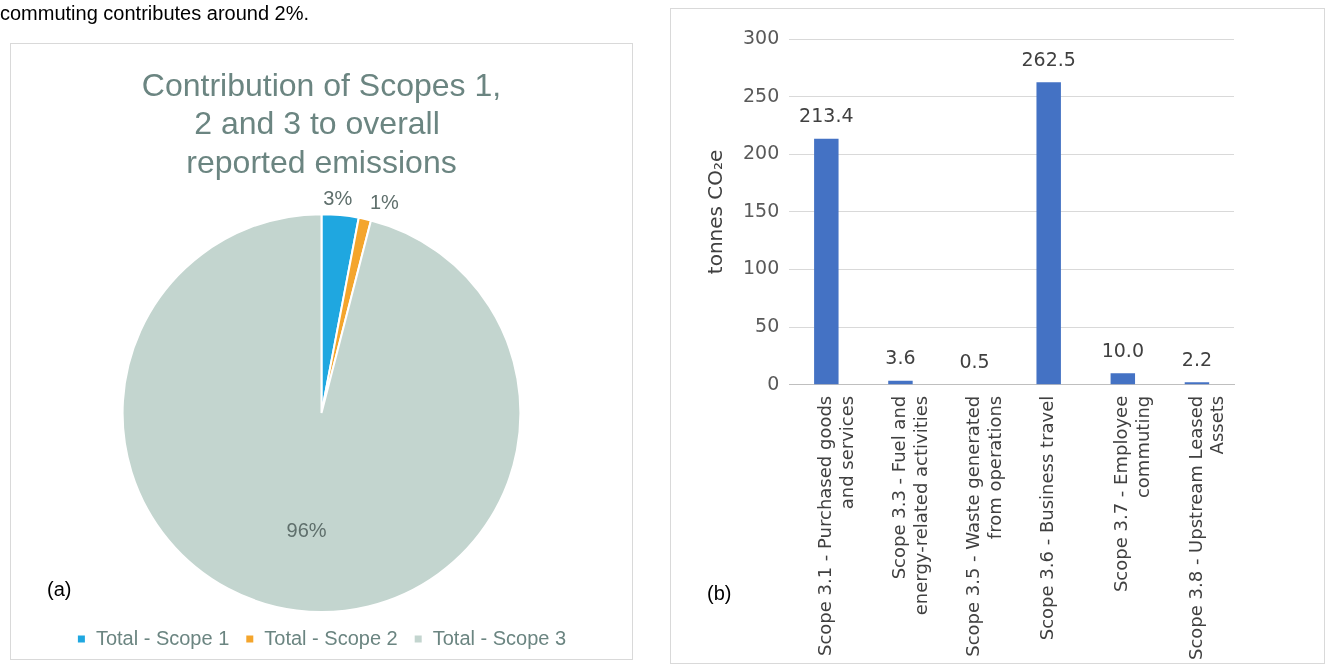  Describe the element at coordinates (761, 36) in the screenshot. I see `y-tick-label: 300` at that location.